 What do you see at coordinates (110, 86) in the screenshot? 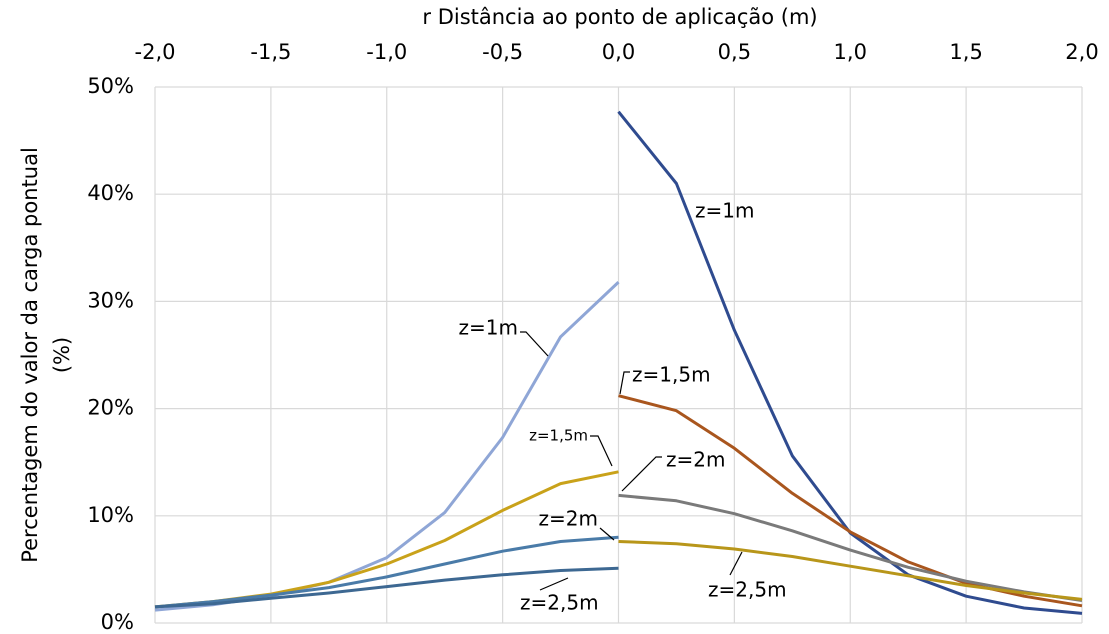
I see `y-tick-label: 50%` at bounding box center [110, 86].